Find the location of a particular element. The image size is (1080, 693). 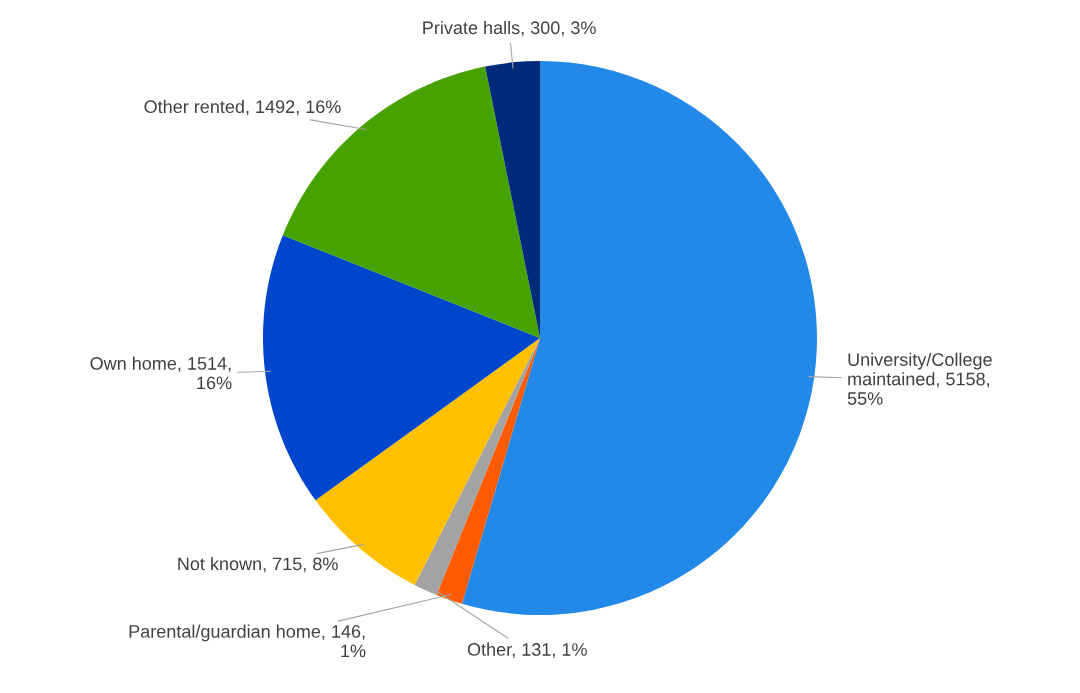

slice-label: Other rented, 1492, 16% is located at coordinates (242, 107).